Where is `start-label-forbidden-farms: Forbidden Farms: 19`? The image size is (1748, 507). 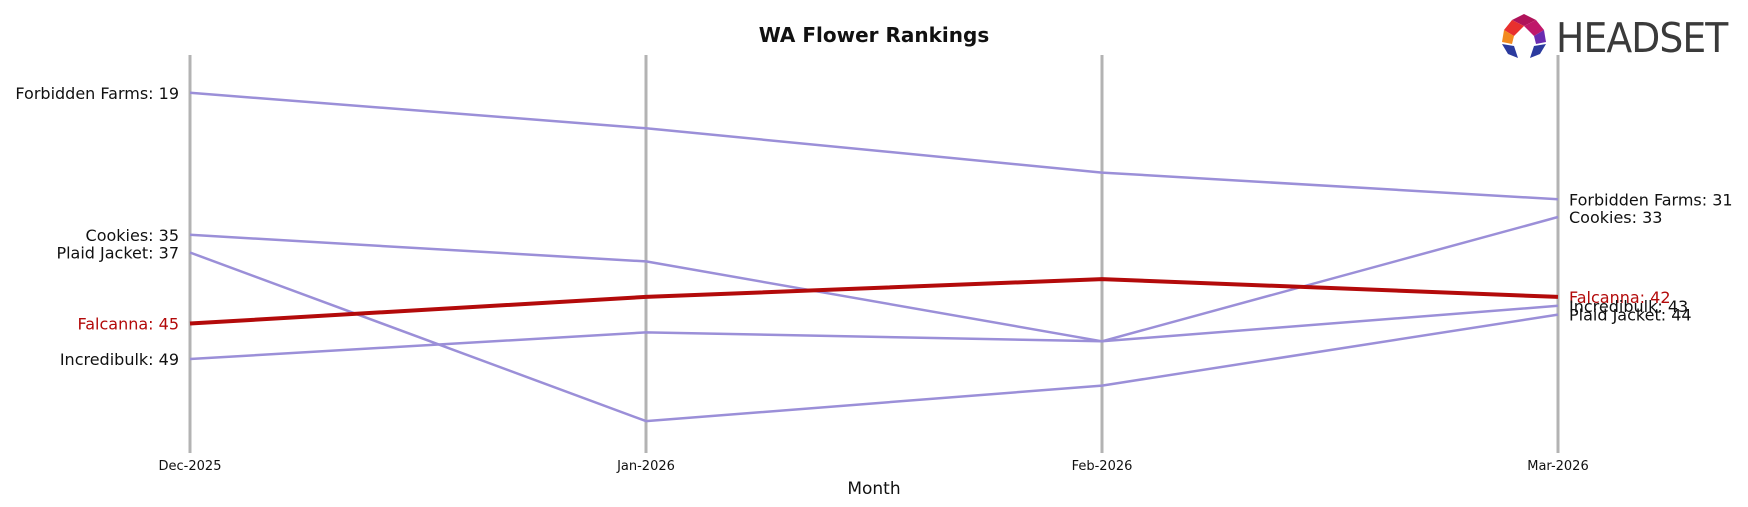
start-label-forbidden-farms: Forbidden Farms: 19 is located at coordinates (97, 93).